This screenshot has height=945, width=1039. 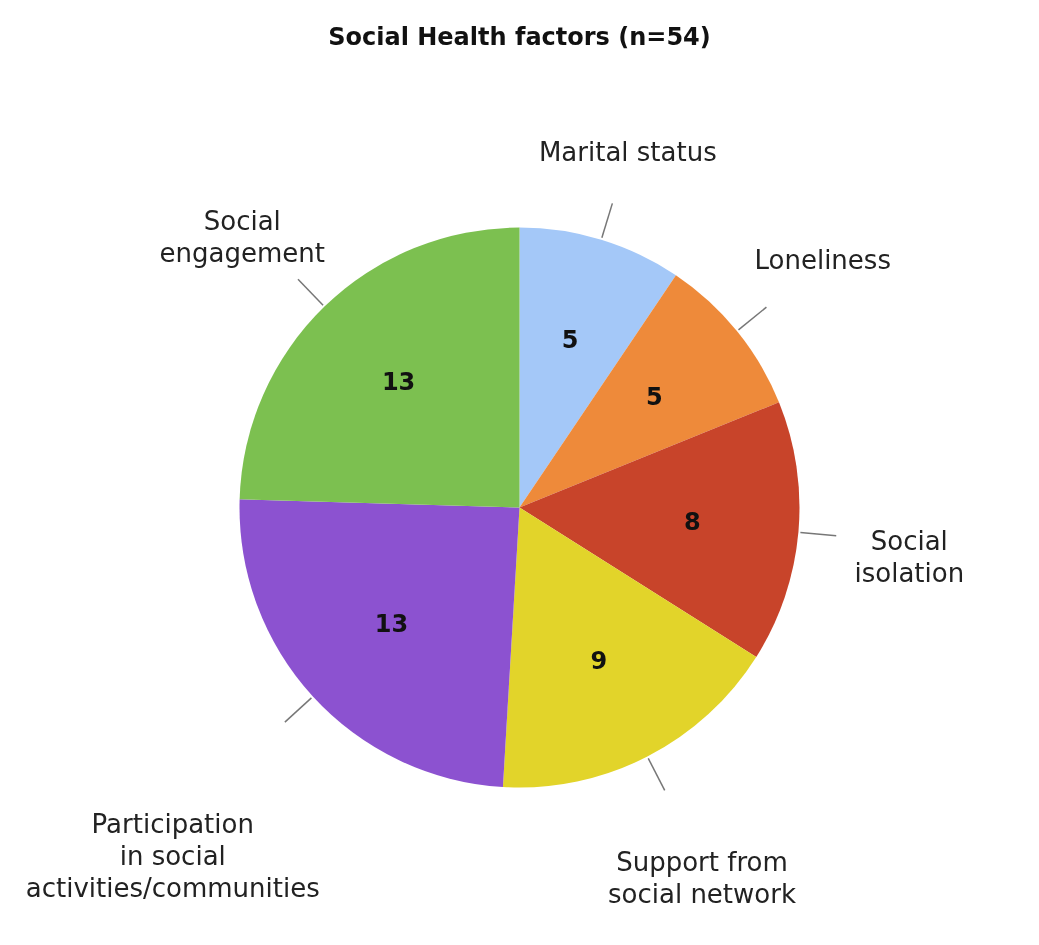 What do you see at coordinates (822, 260) in the screenshot?
I see `slice-label: Loneliness` at bounding box center [822, 260].